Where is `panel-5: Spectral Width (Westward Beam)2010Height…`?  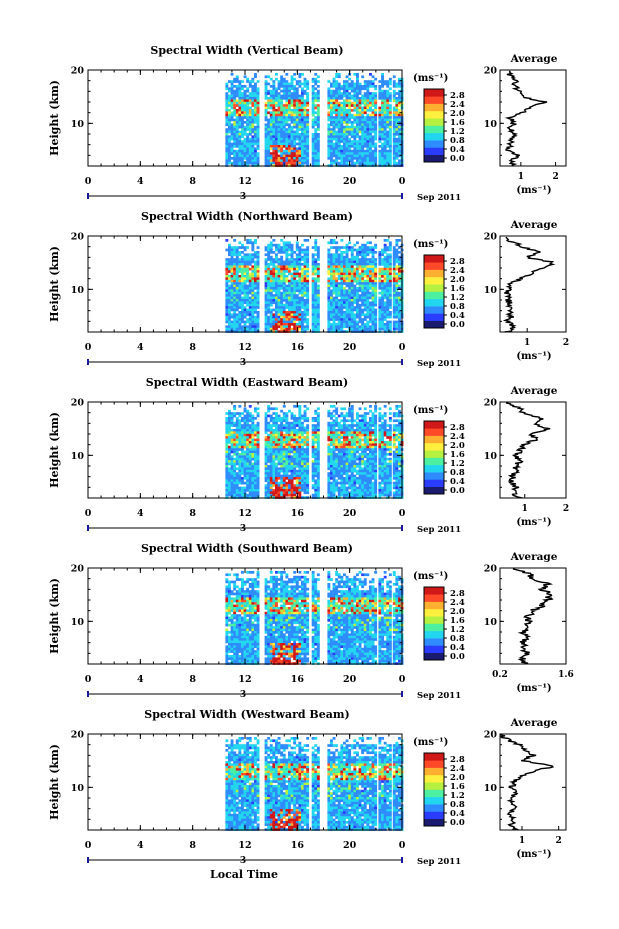 panel-5: Spectral Width (Westward Beam)2010Height… is located at coordinates (307, 787).